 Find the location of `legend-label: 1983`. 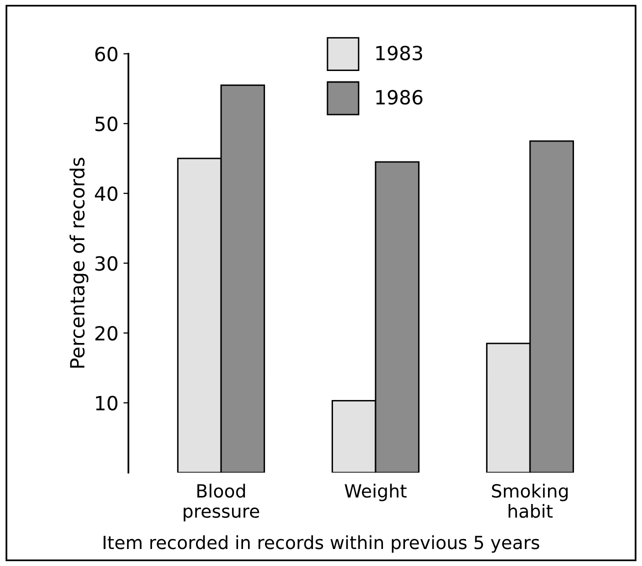

legend-label: 1983 is located at coordinates (399, 53).